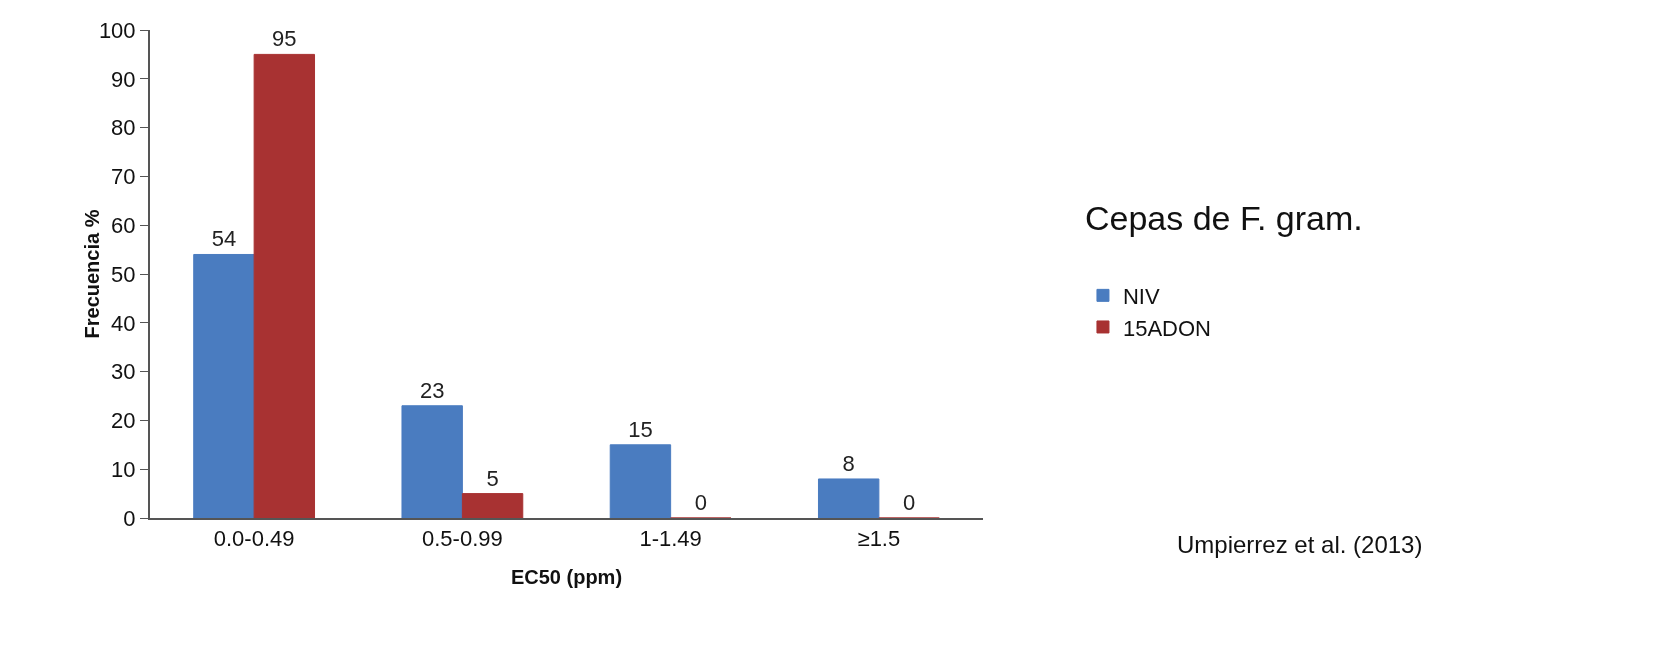 This screenshot has height=668, width=1673. Describe the element at coordinates (129, 518) in the screenshot. I see `y-tick-label: 0` at that location.